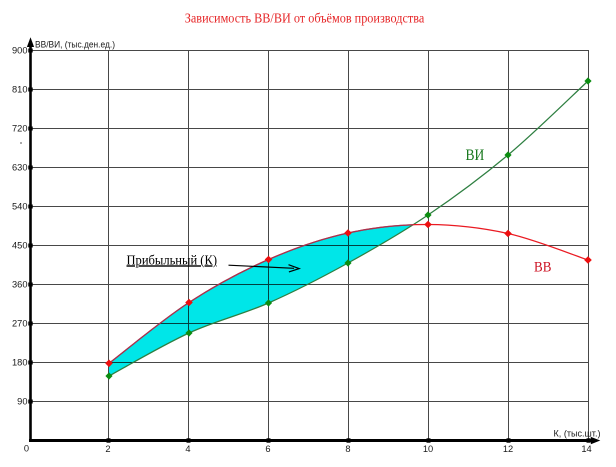 The image size is (616, 467). I want to click on svg-text: 2, so click(107, 449).